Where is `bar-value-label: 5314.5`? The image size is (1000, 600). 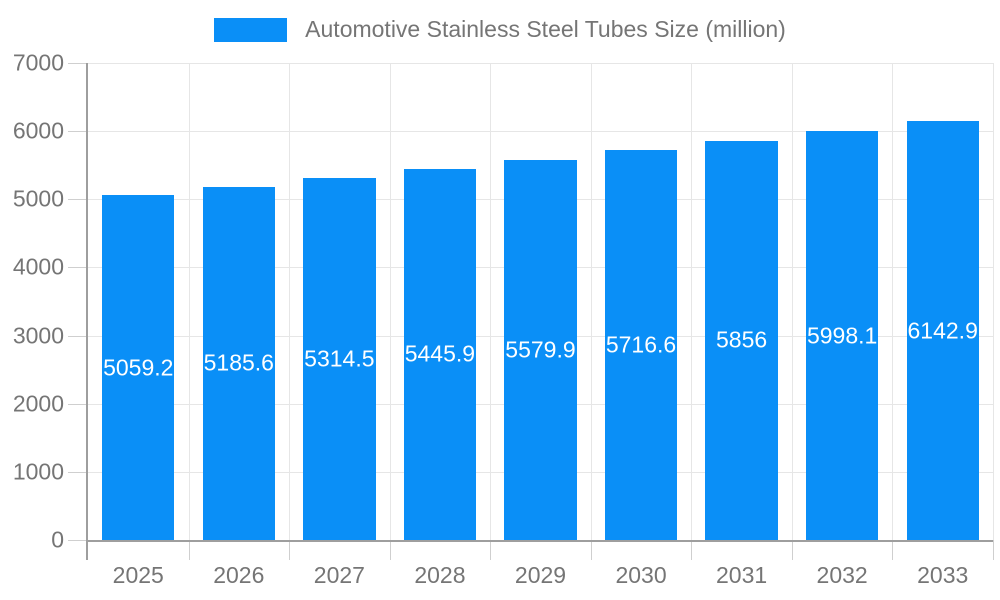
bar-value-label: 5314.5 is located at coordinates (339, 358).